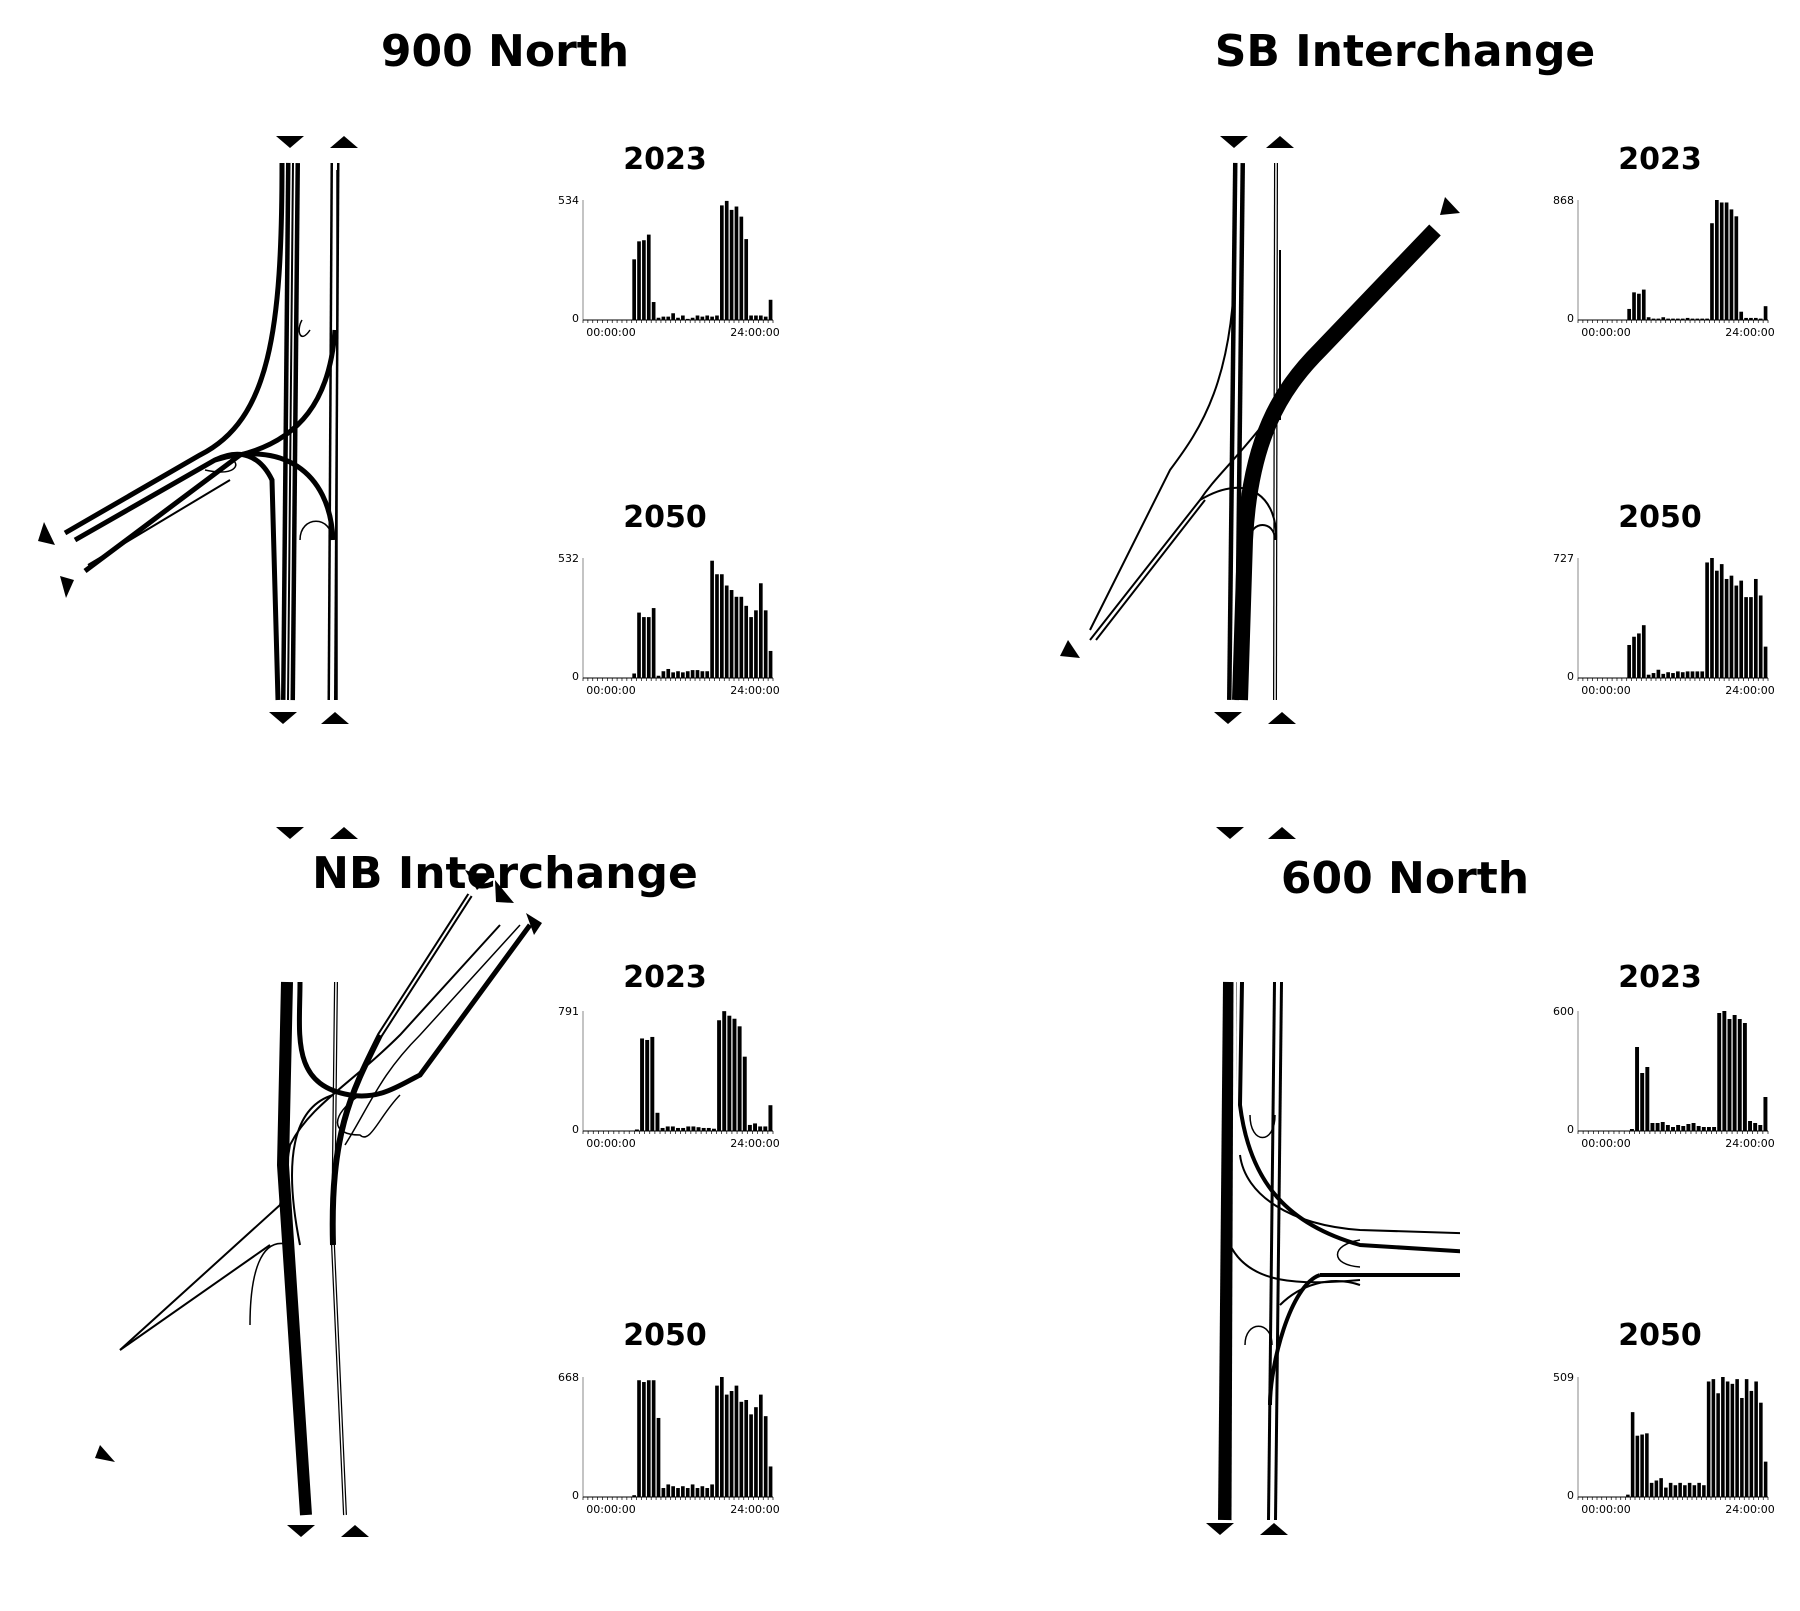 Image resolution: width=1800 pixels, height=1611 pixels. Describe the element at coordinates (1563, 1377) in the screenshot. I see `y-tick-label-max: 509` at that location.